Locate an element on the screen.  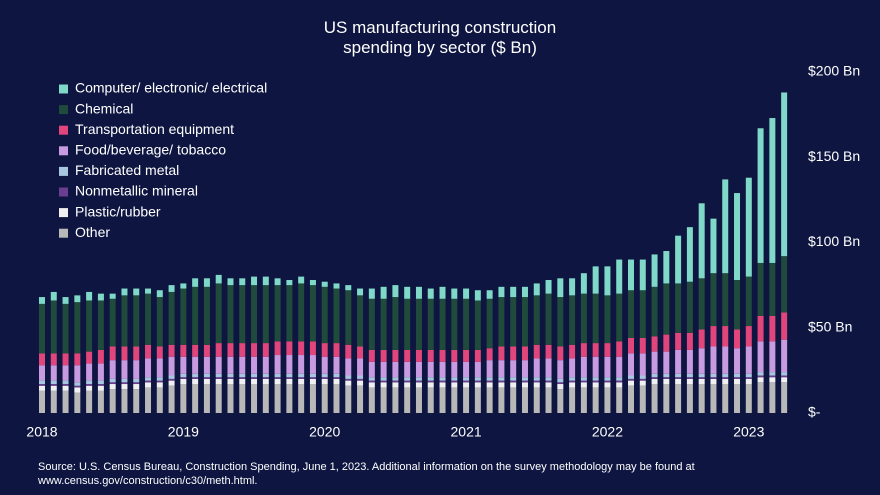
x-tick-label: 2021 is located at coordinates (466, 432).